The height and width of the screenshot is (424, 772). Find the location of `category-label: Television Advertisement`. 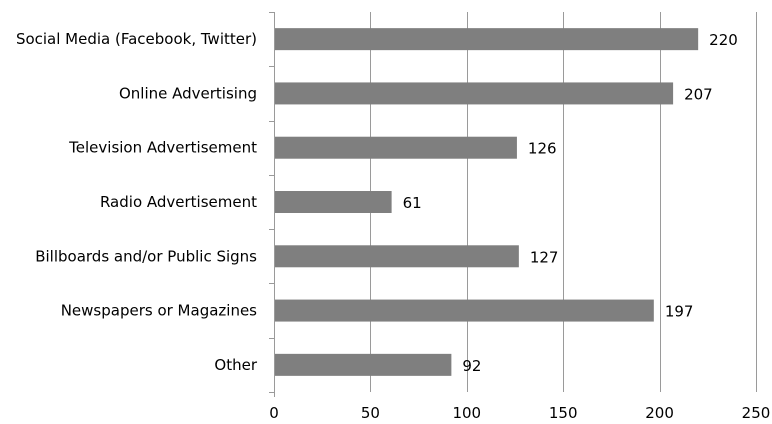

category-label: Television Advertisement is located at coordinates (162, 148).